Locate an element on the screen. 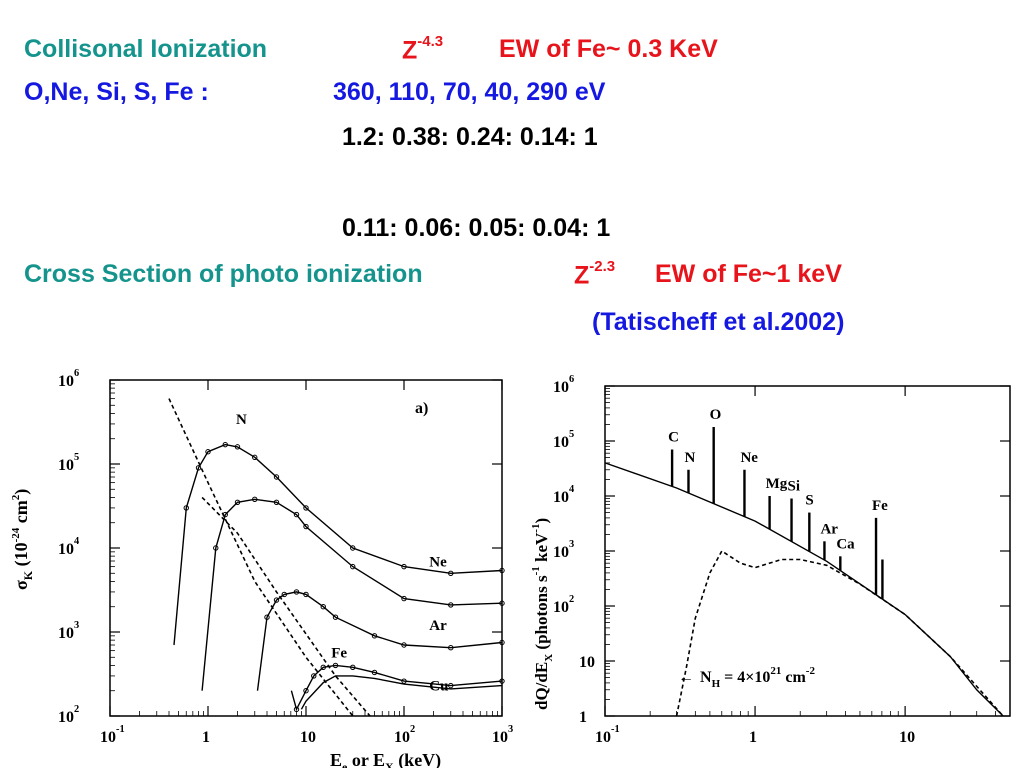  y-tick-label: 10 is located at coordinates (587, 662).